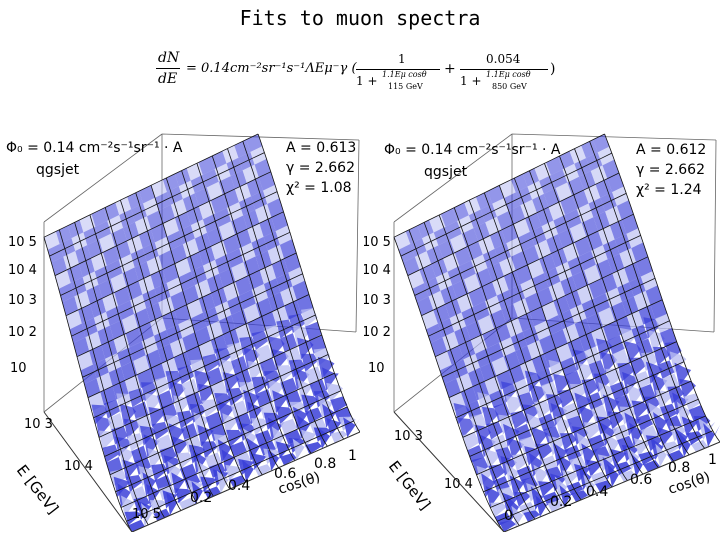  What do you see at coordinates (377, 300) in the screenshot?
I see `z-tick-1e3: 10 3` at bounding box center [377, 300].